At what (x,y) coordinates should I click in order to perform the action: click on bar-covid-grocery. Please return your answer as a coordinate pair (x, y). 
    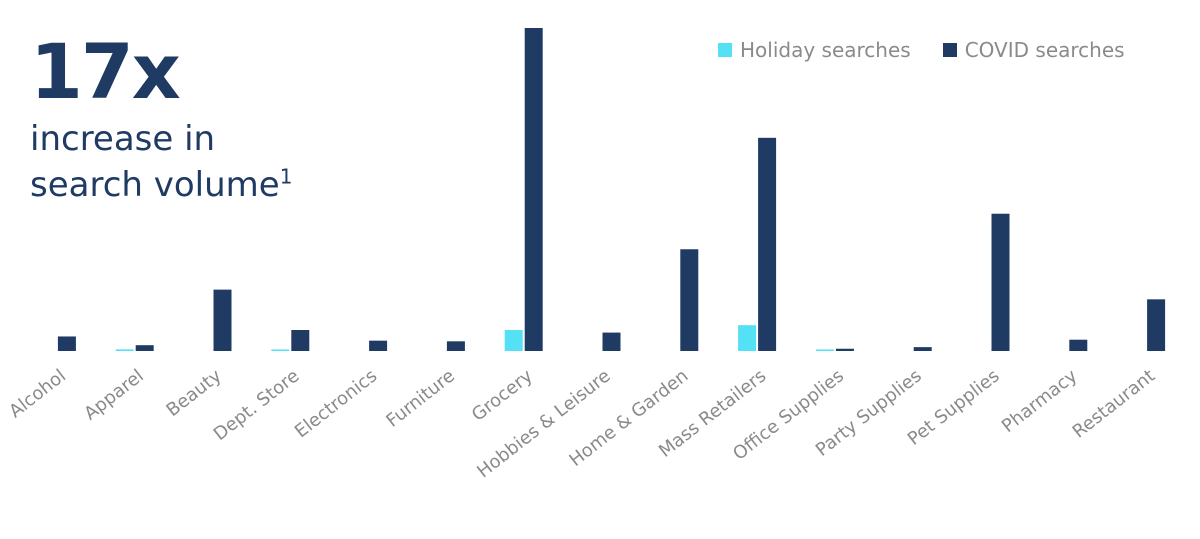
    Looking at the image, I should click on (533, 189).